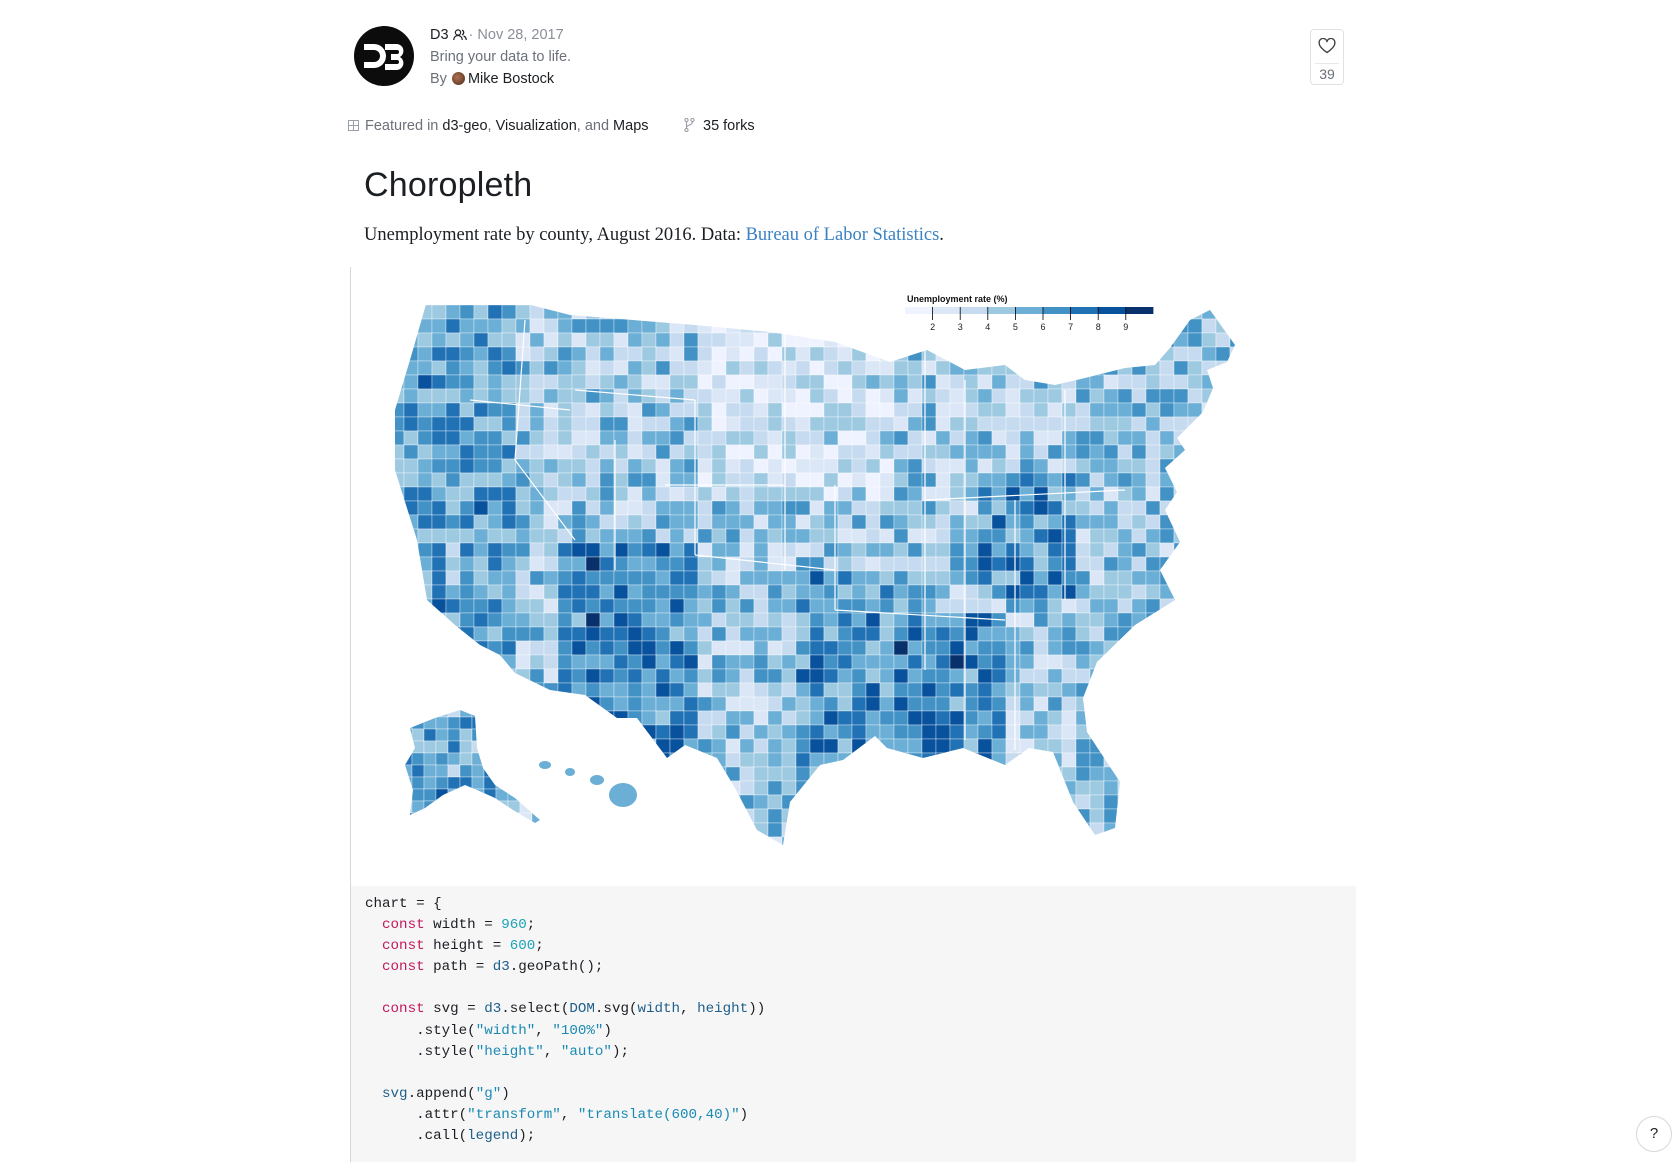 This screenshot has width=1680, height=1162. What do you see at coordinates (439, 35) in the screenshot?
I see `author-name: D3` at bounding box center [439, 35].